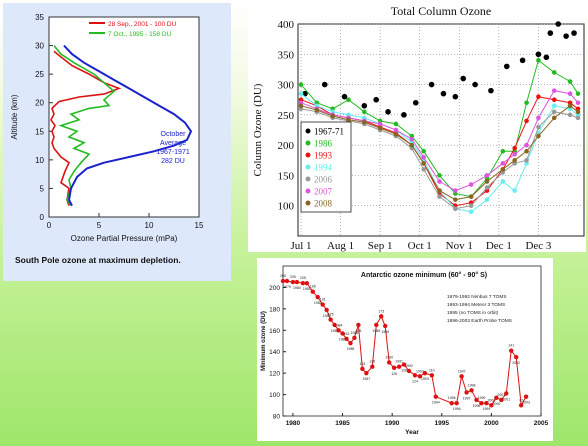 This screenshot has width=588, height=446. I want to click on legend-label: 28 Sep., 2001 - 100 DU, so click(142, 24).